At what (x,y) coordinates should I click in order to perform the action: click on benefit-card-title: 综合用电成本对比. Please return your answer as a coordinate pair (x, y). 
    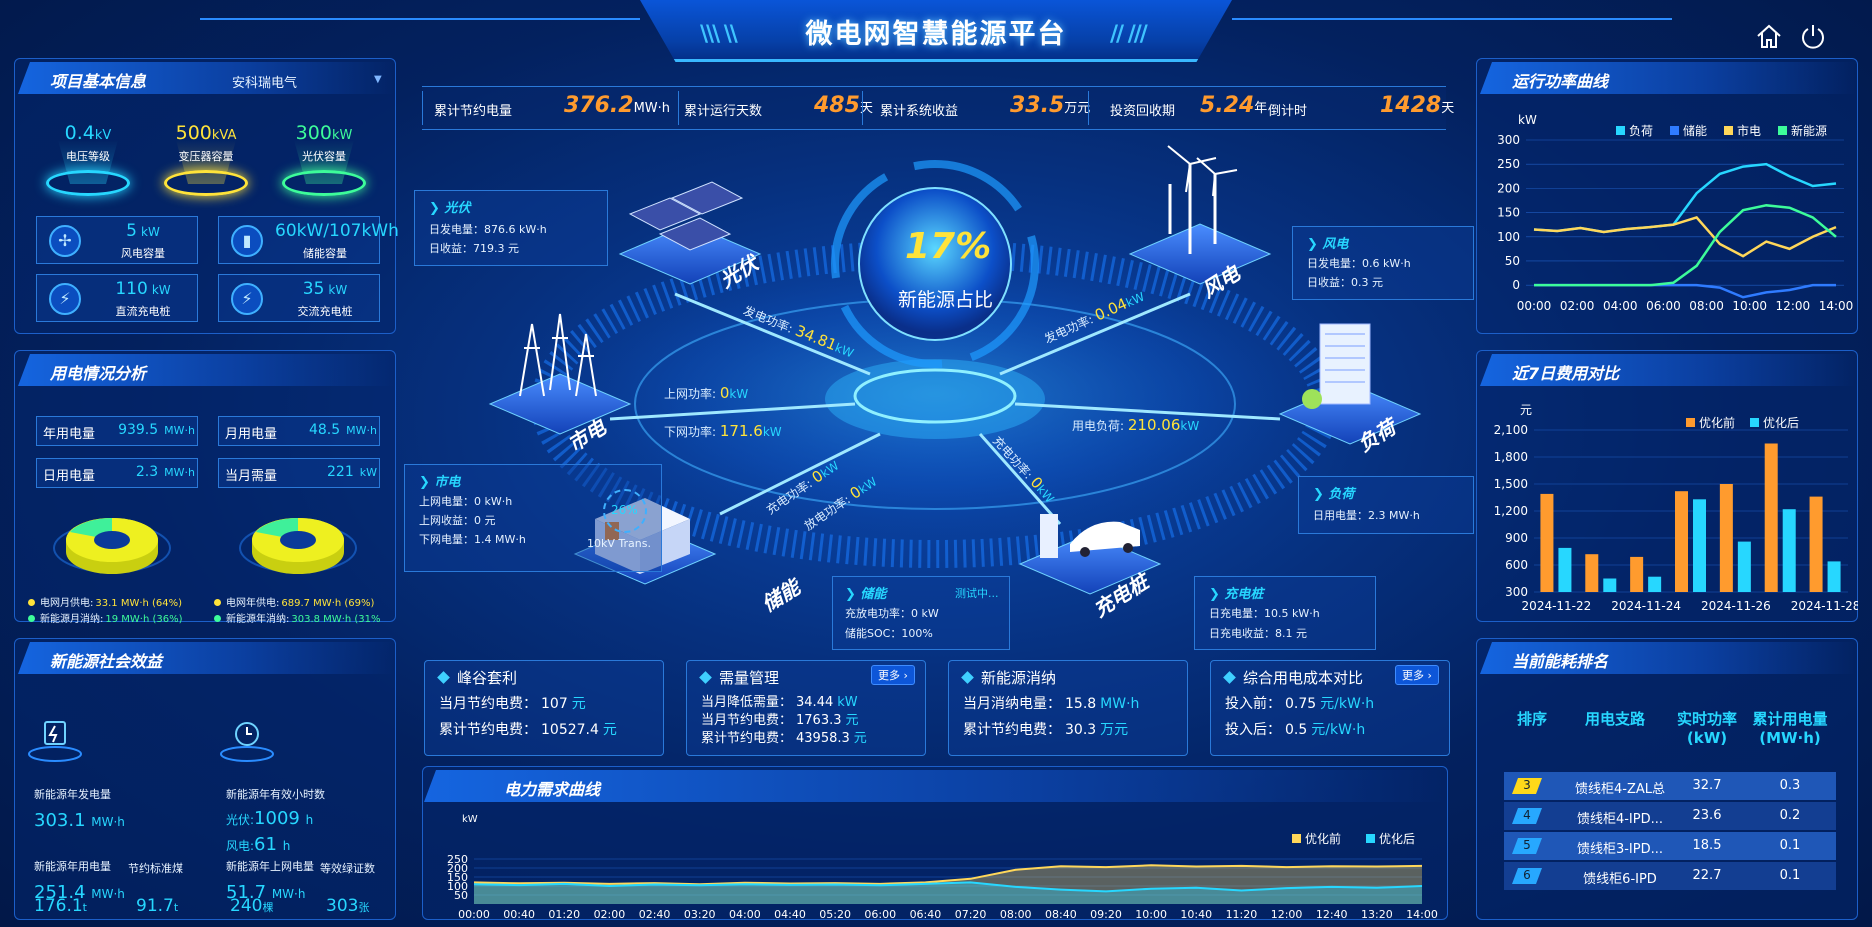
    Looking at the image, I should click on (1303, 678).